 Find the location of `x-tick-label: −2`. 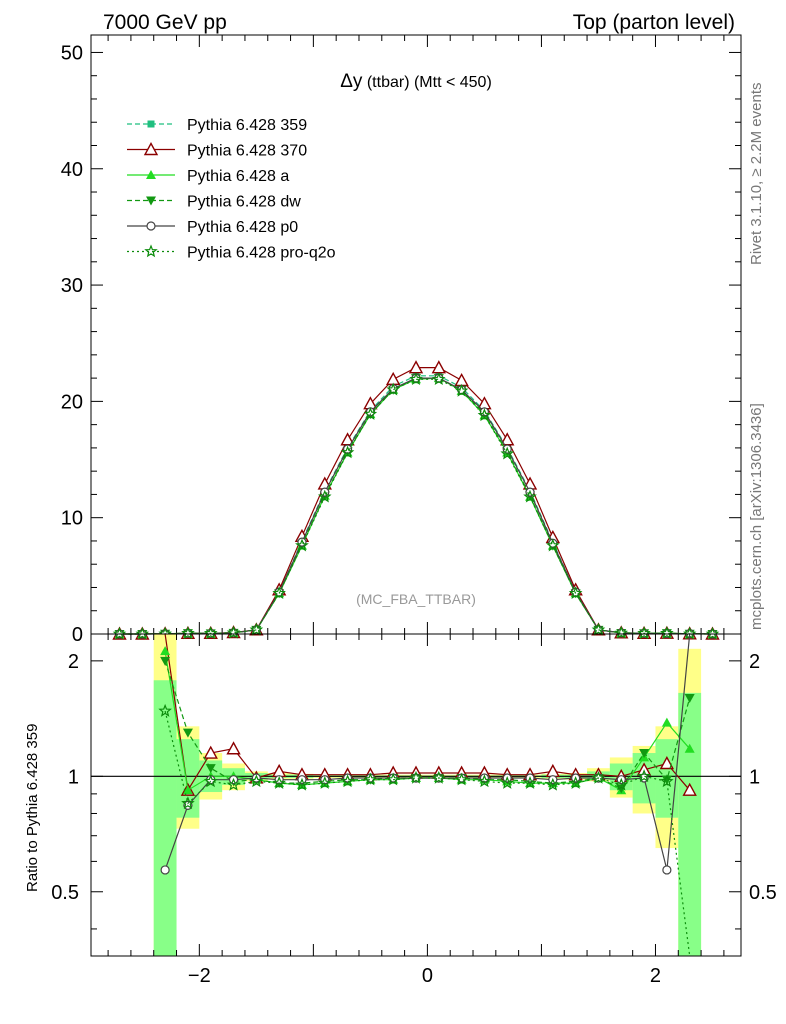

x-tick-label: −2 is located at coordinates (199, 976).